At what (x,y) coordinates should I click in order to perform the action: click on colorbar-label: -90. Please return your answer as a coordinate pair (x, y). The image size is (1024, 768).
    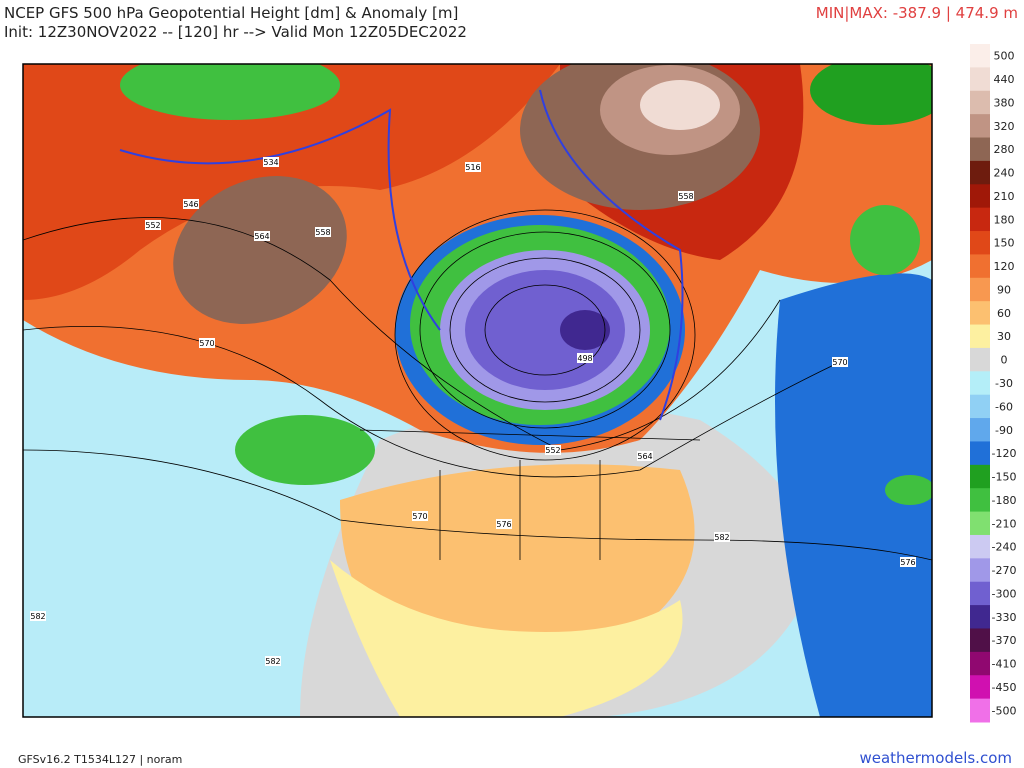
    Looking at the image, I should click on (1004, 430).